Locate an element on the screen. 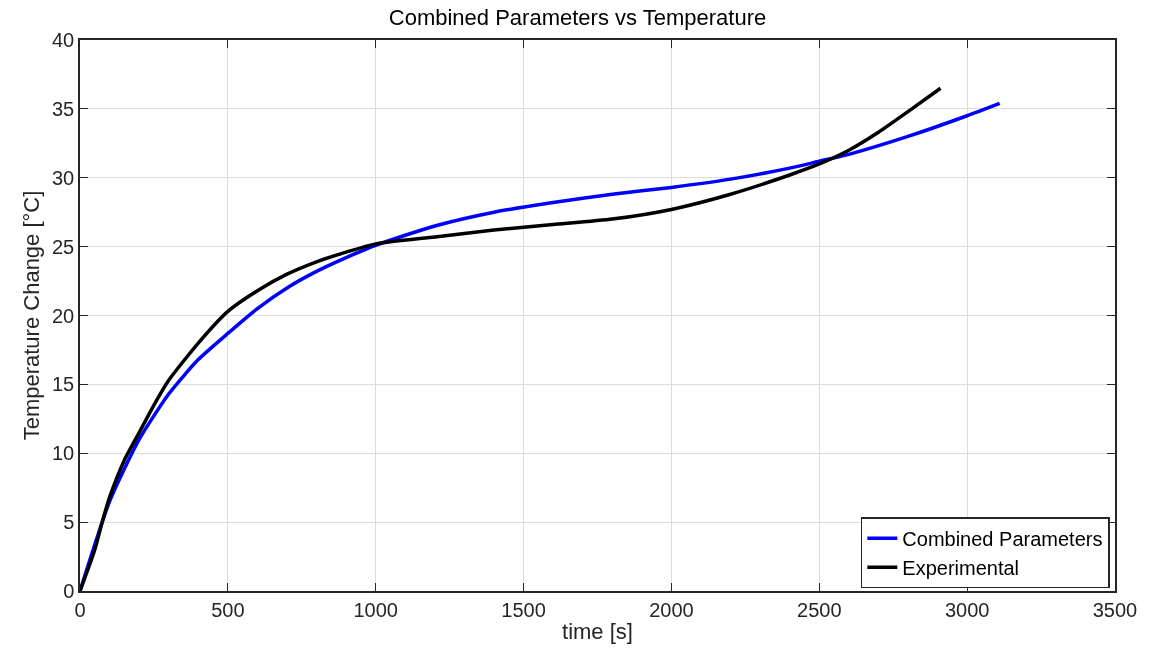  y-tick-label: 10 is located at coordinates (63, 453).